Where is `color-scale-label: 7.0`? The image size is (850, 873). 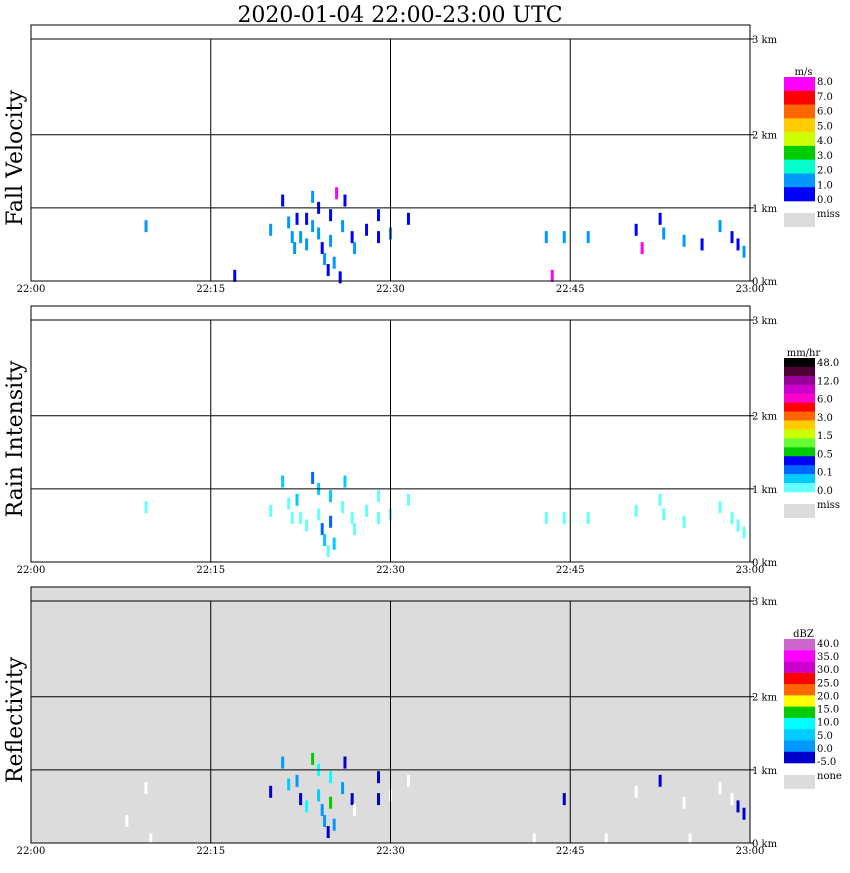
color-scale-label: 7.0 is located at coordinates (825, 97).